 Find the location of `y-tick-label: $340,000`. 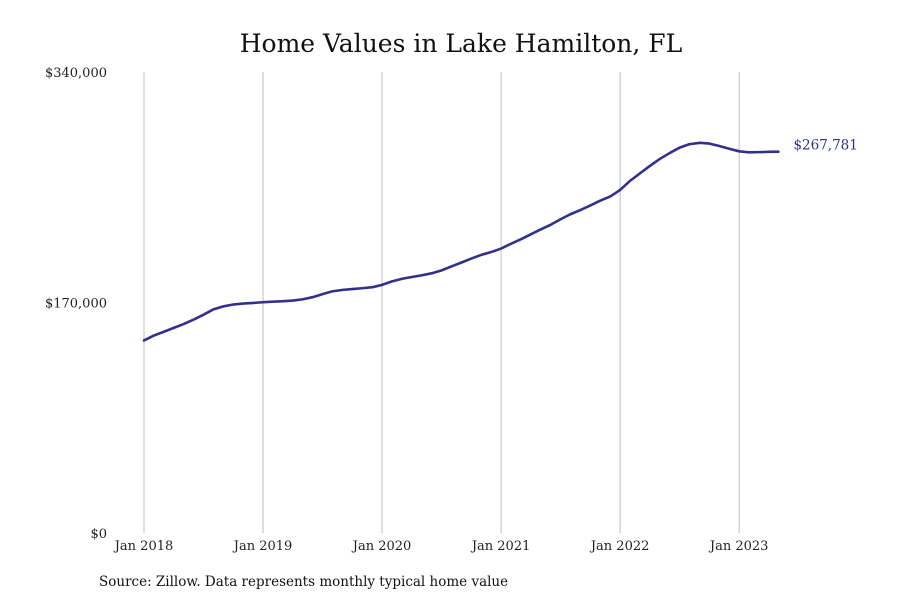

y-tick-label: $340,000 is located at coordinates (76, 73).